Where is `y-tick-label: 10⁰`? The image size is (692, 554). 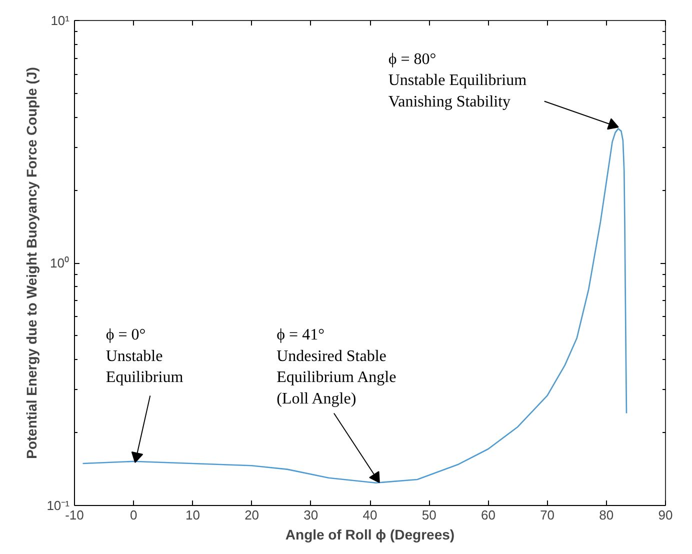 y-tick-label: 10⁰ is located at coordinates (60, 263).